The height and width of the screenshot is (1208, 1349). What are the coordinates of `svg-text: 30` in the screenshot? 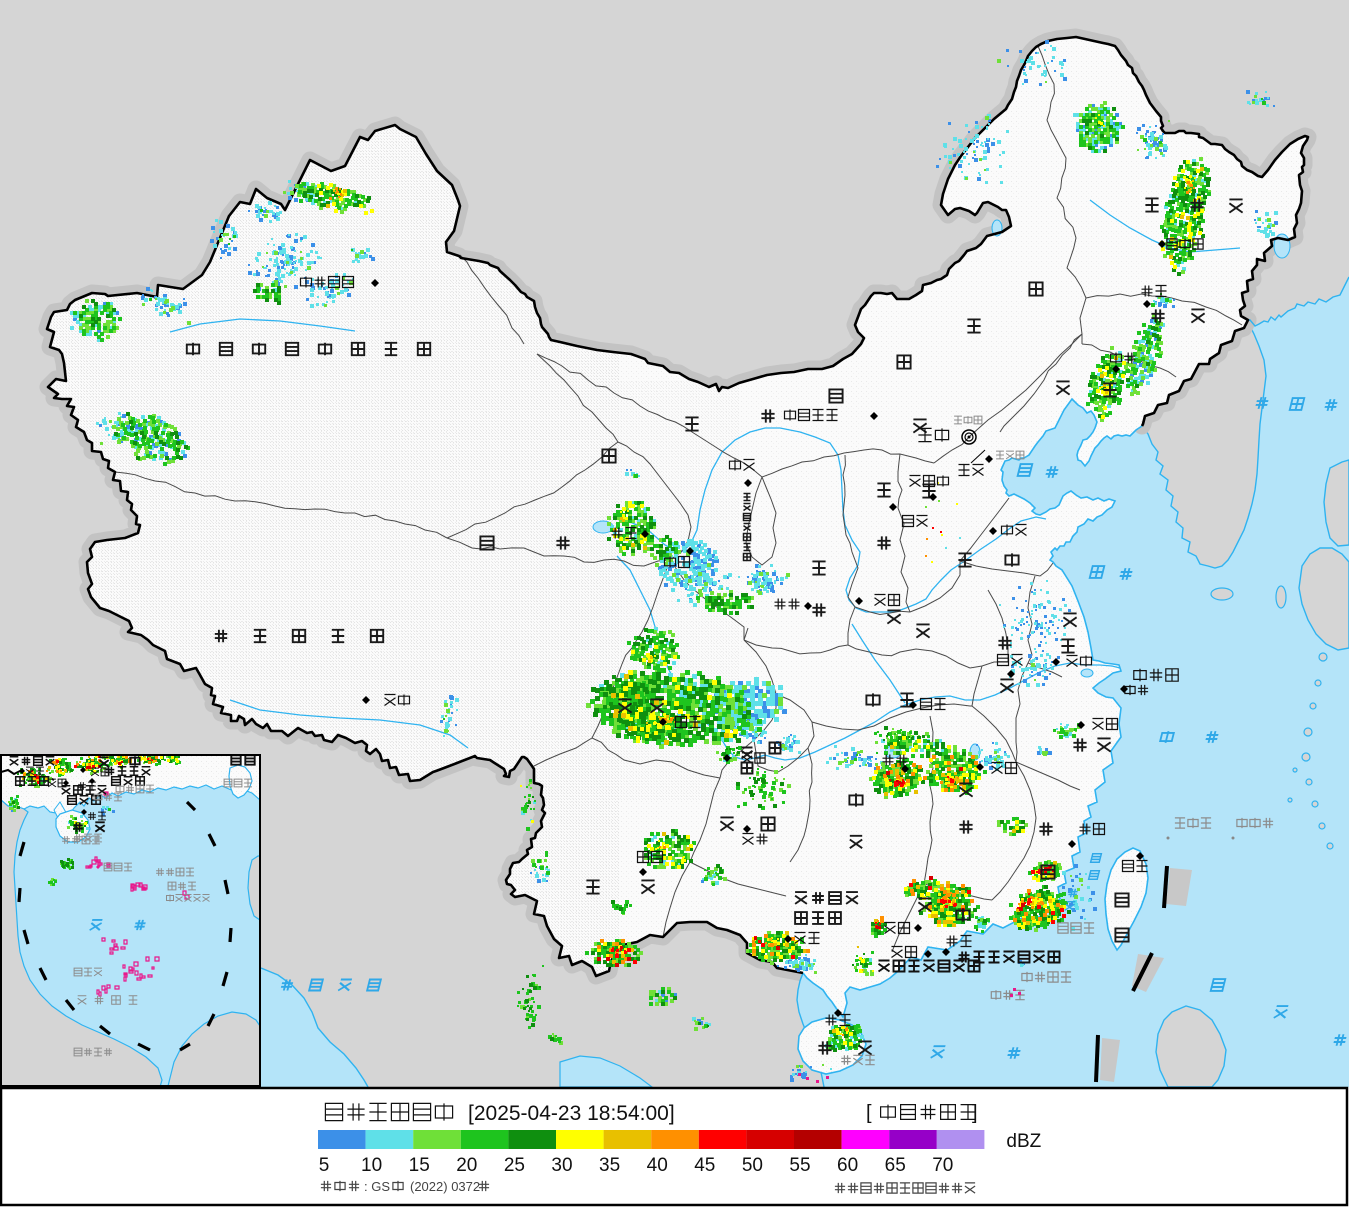 It's located at (561, 1165).